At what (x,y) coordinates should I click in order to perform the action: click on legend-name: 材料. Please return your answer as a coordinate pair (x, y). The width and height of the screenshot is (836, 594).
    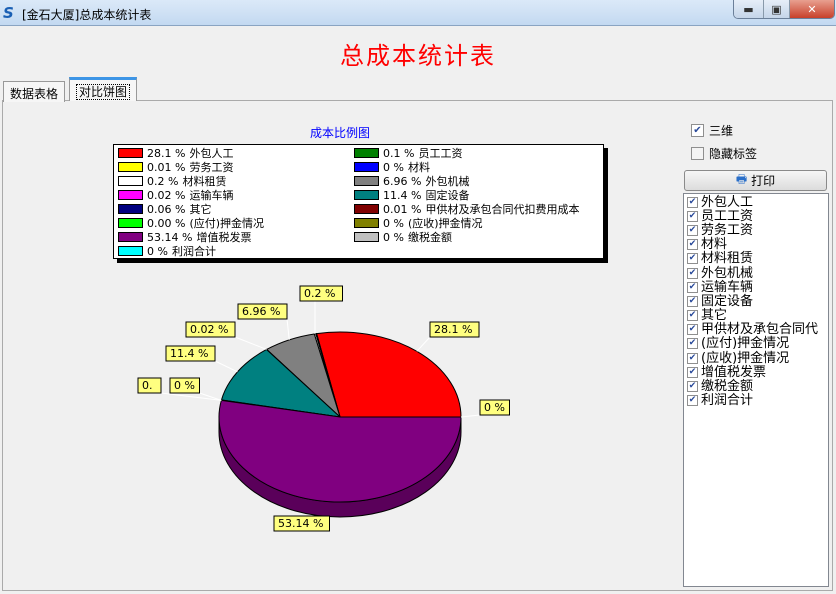
    Looking at the image, I should click on (418, 167).